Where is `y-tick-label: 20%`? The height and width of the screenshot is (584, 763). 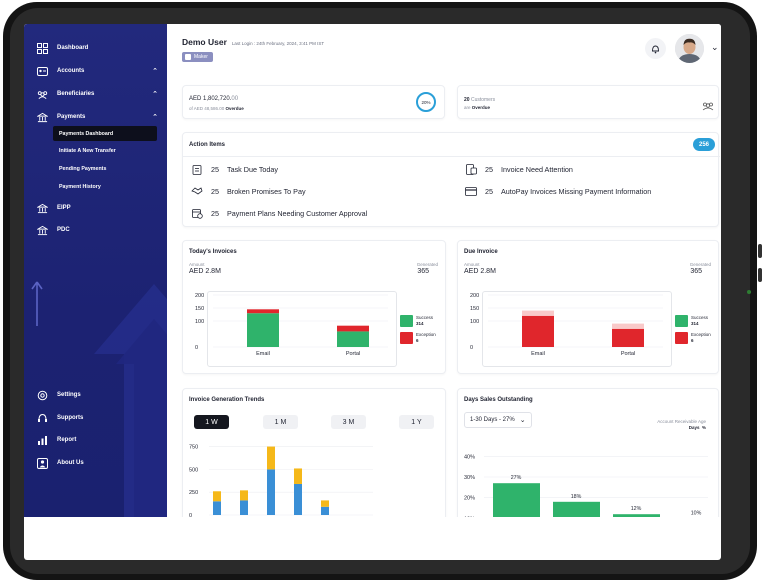
y-tick-label: 20% is located at coordinates (469, 499).